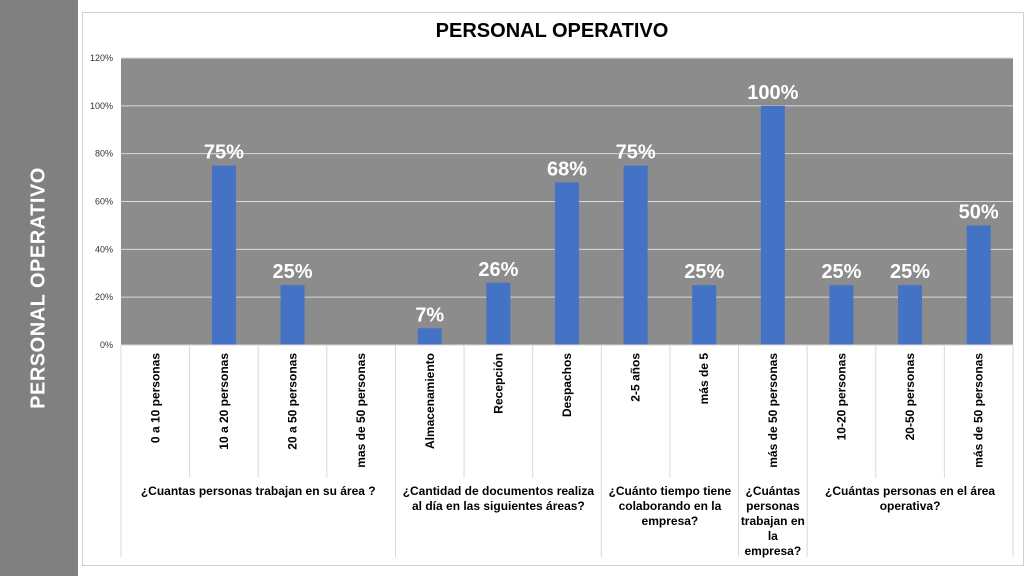 Image resolution: width=1024 pixels, height=576 pixels. Describe the element at coordinates (258, 491) in the screenshot. I see `group-label: ¿Cuantas personas trabajan en su área ?` at that location.